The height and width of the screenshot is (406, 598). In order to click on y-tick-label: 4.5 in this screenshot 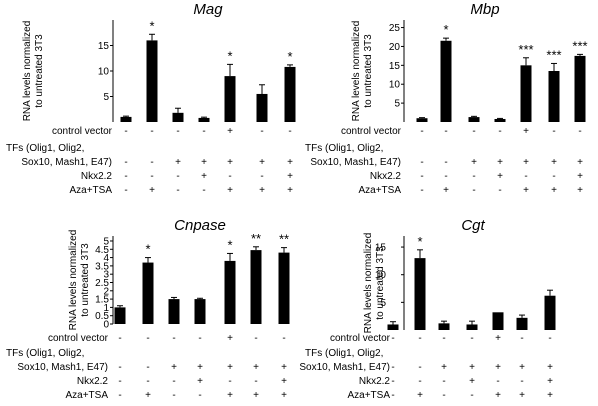, I will do `click(102, 250)`.